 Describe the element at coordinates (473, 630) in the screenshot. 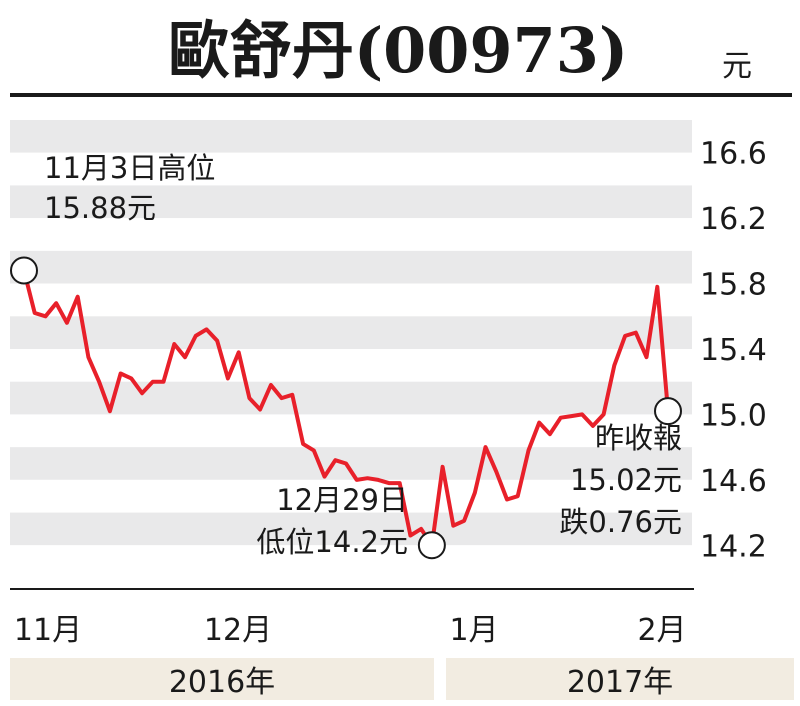

I see `x-tick-label: 1月` at that location.